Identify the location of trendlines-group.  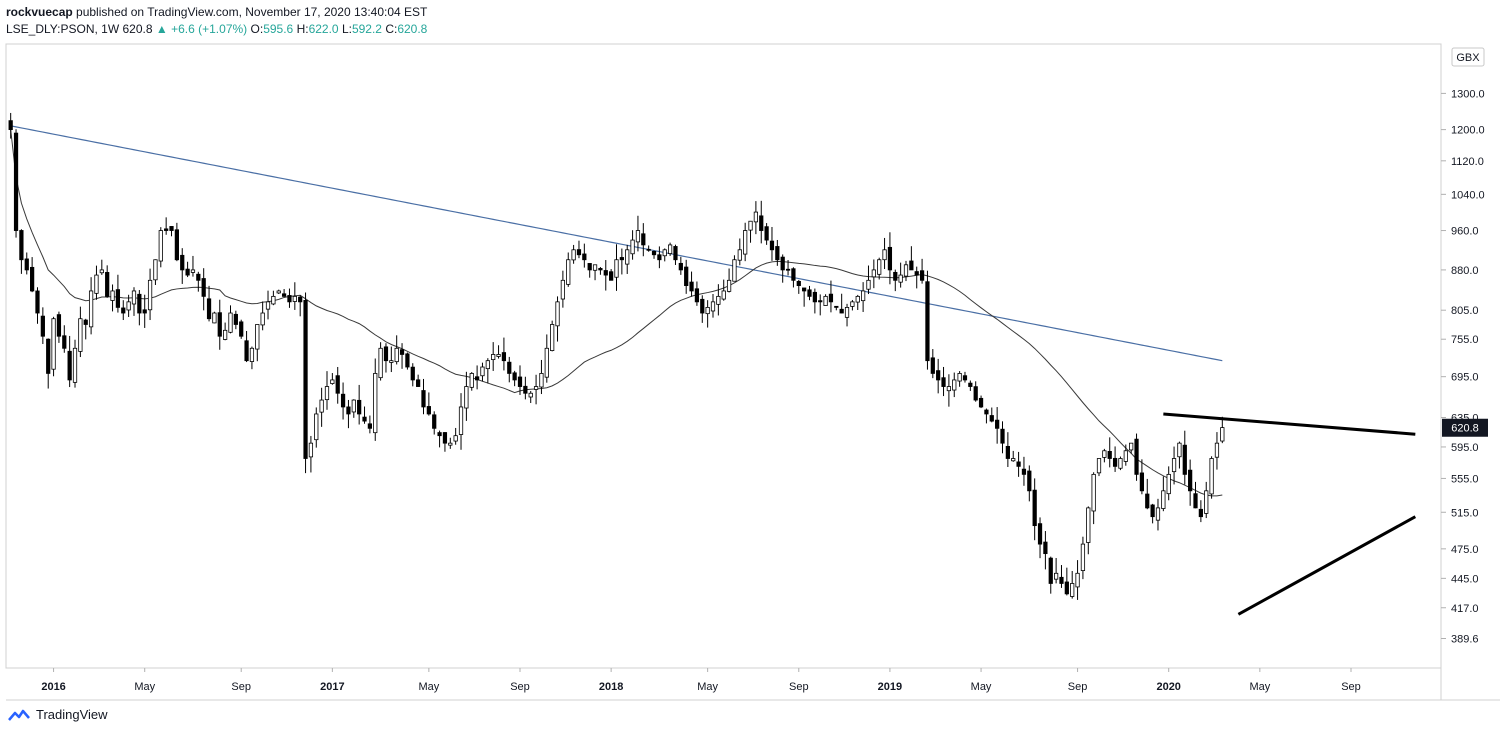
(1290, 514).